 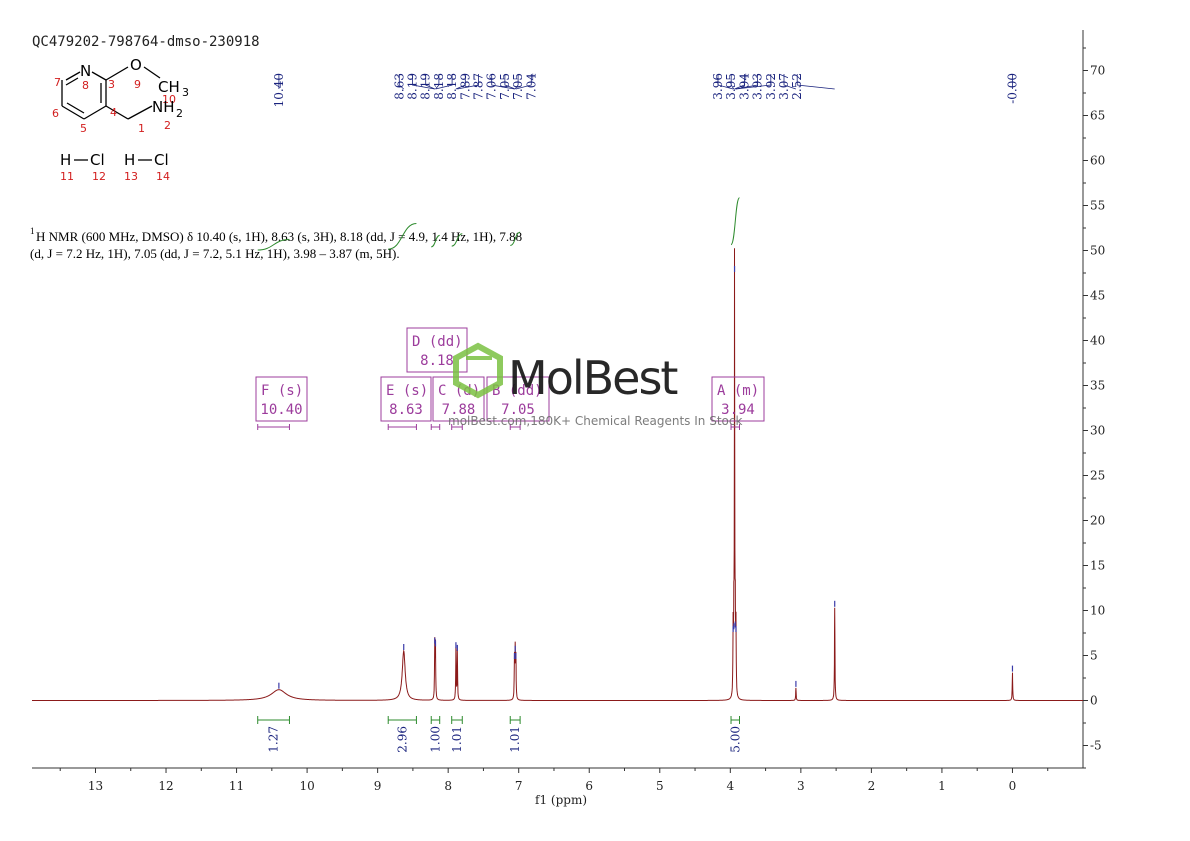 What do you see at coordinates (1097, 611) in the screenshot?
I see `y-tick-label: 10` at bounding box center [1097, 611].